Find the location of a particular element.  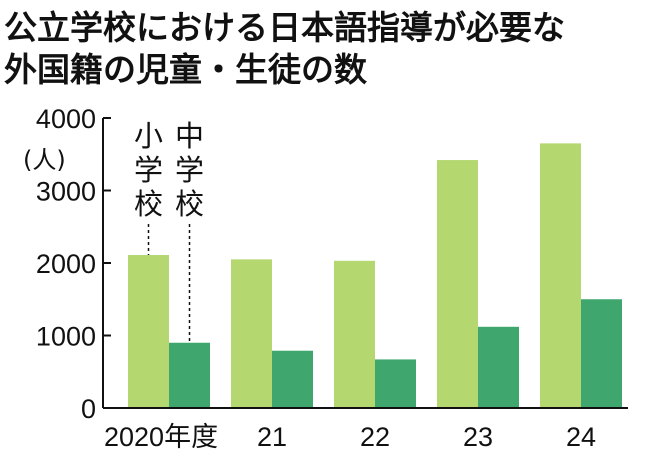

bar-中学校-1 is located at coordinates (292, 379).